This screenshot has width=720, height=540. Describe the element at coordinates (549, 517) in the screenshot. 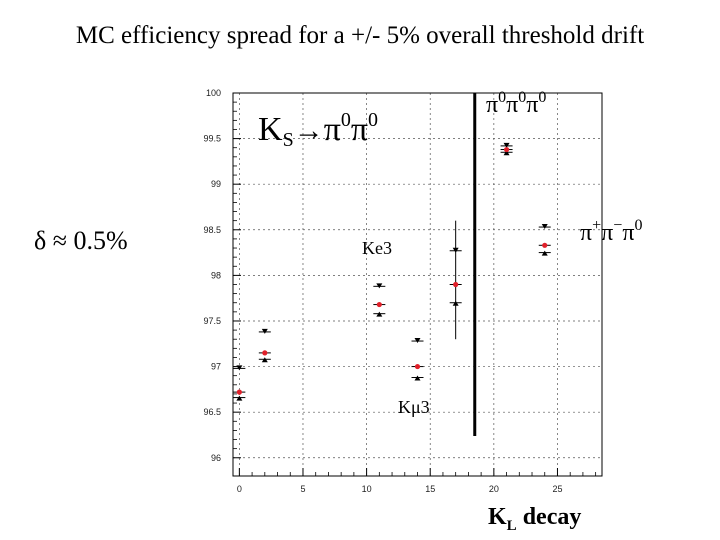

I see `x-axis-label-tail: decay` at that location.